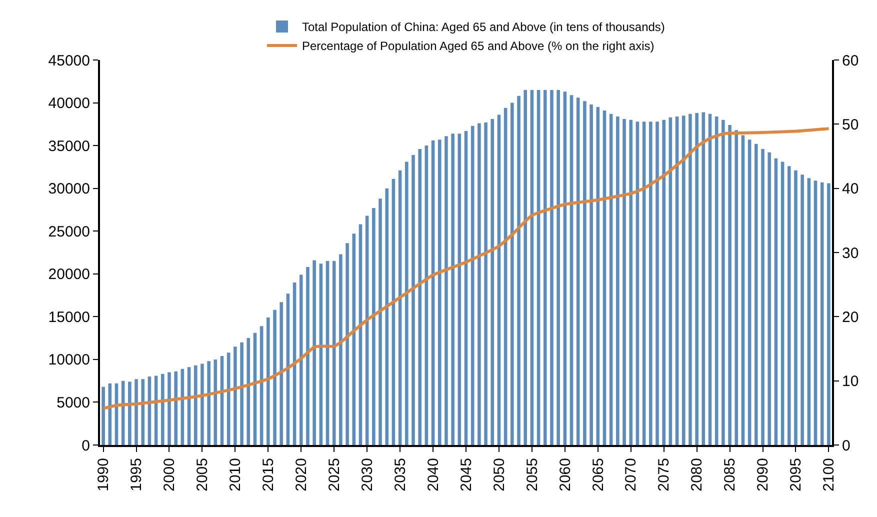  I want to click on x-tick-label: 2055, so click(532, 475).